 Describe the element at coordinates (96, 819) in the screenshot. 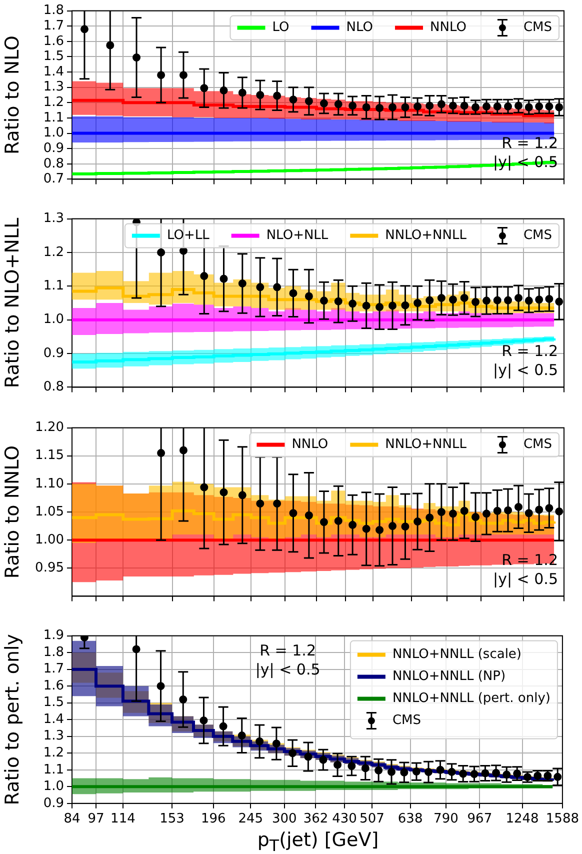

I see `x-tick-label: 97` at that location.